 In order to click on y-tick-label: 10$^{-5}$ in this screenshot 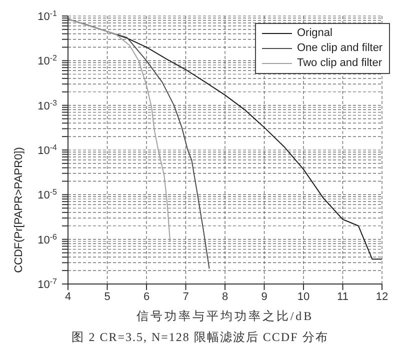, I will do `click(48, 194)`.